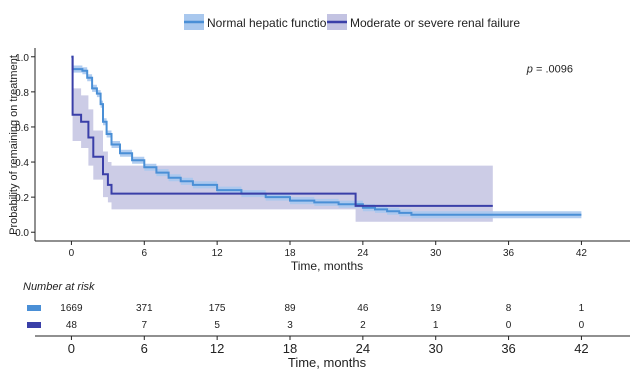  I want to click on y-tick-label: 0.4, so click(22, 163).